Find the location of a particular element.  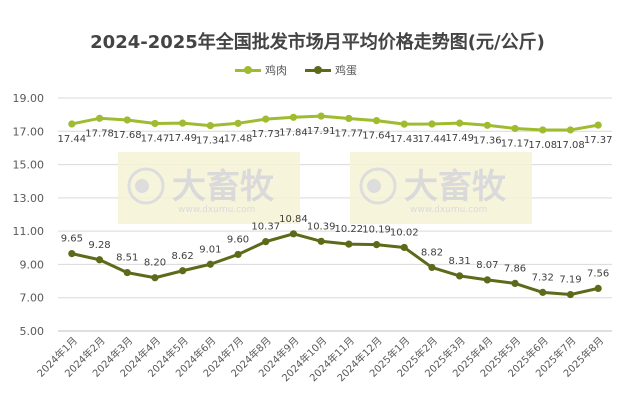

data-label: 17.78 is located at coordinates (99, 133).